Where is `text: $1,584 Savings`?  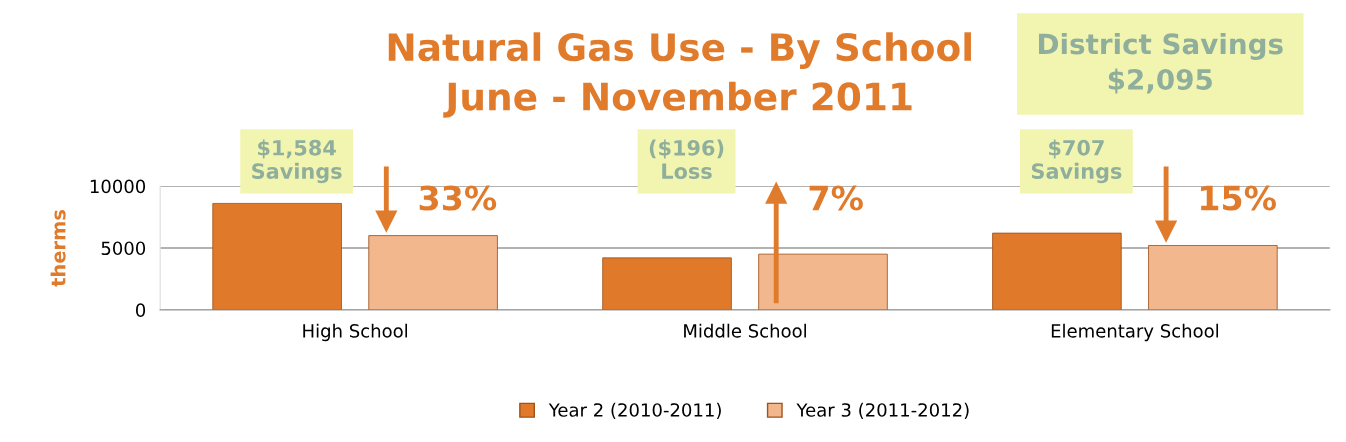 text: $1,584 Savings is located at coordinates (297, 161).